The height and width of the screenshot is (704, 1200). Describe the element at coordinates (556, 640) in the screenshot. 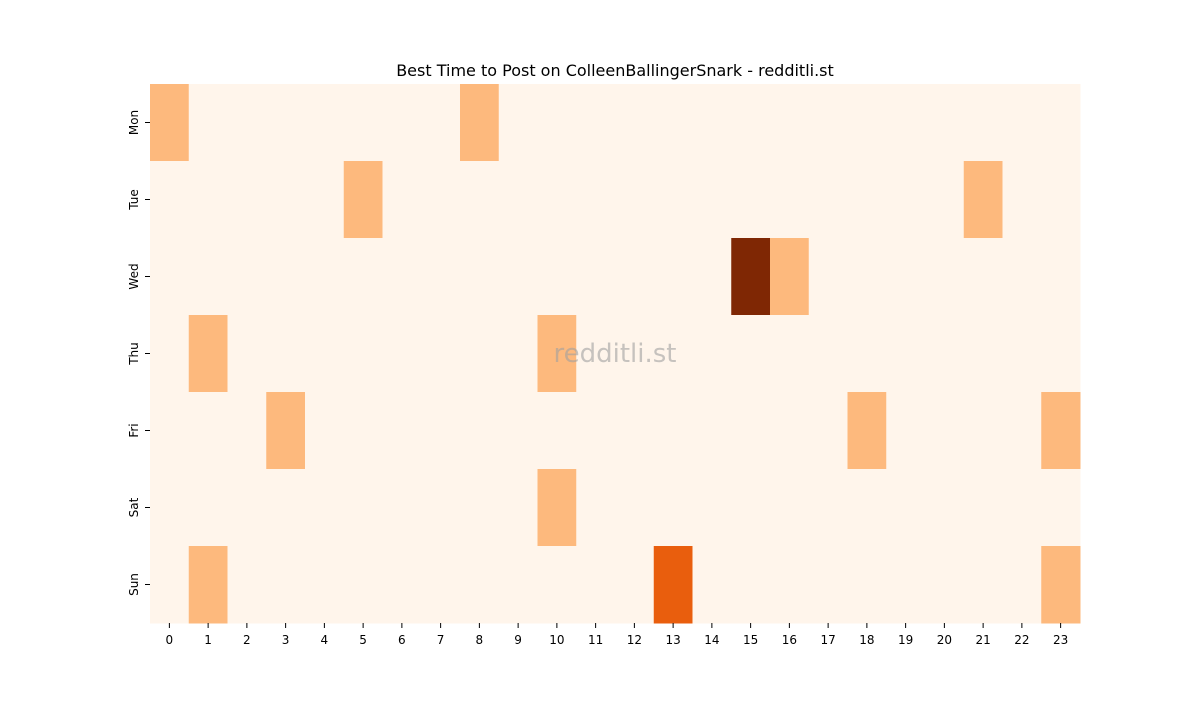

I see `x-tick-label-10: 10` at that location.